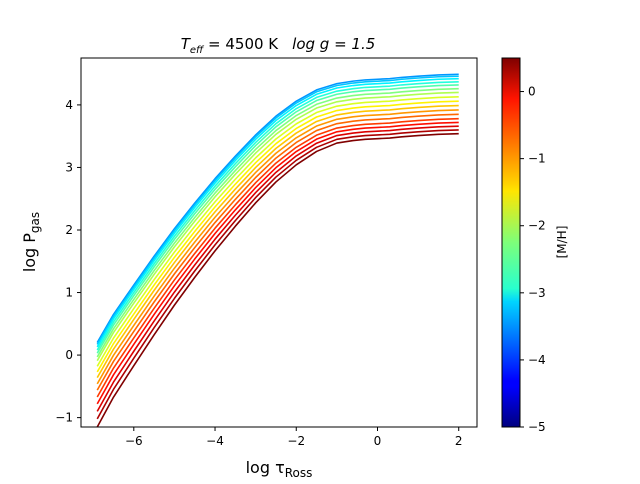 The image size is (640, 484). Describe the element at coordinates (279, 469) in the screenshot. I see `x-axis-label: log τRoss` at that location.